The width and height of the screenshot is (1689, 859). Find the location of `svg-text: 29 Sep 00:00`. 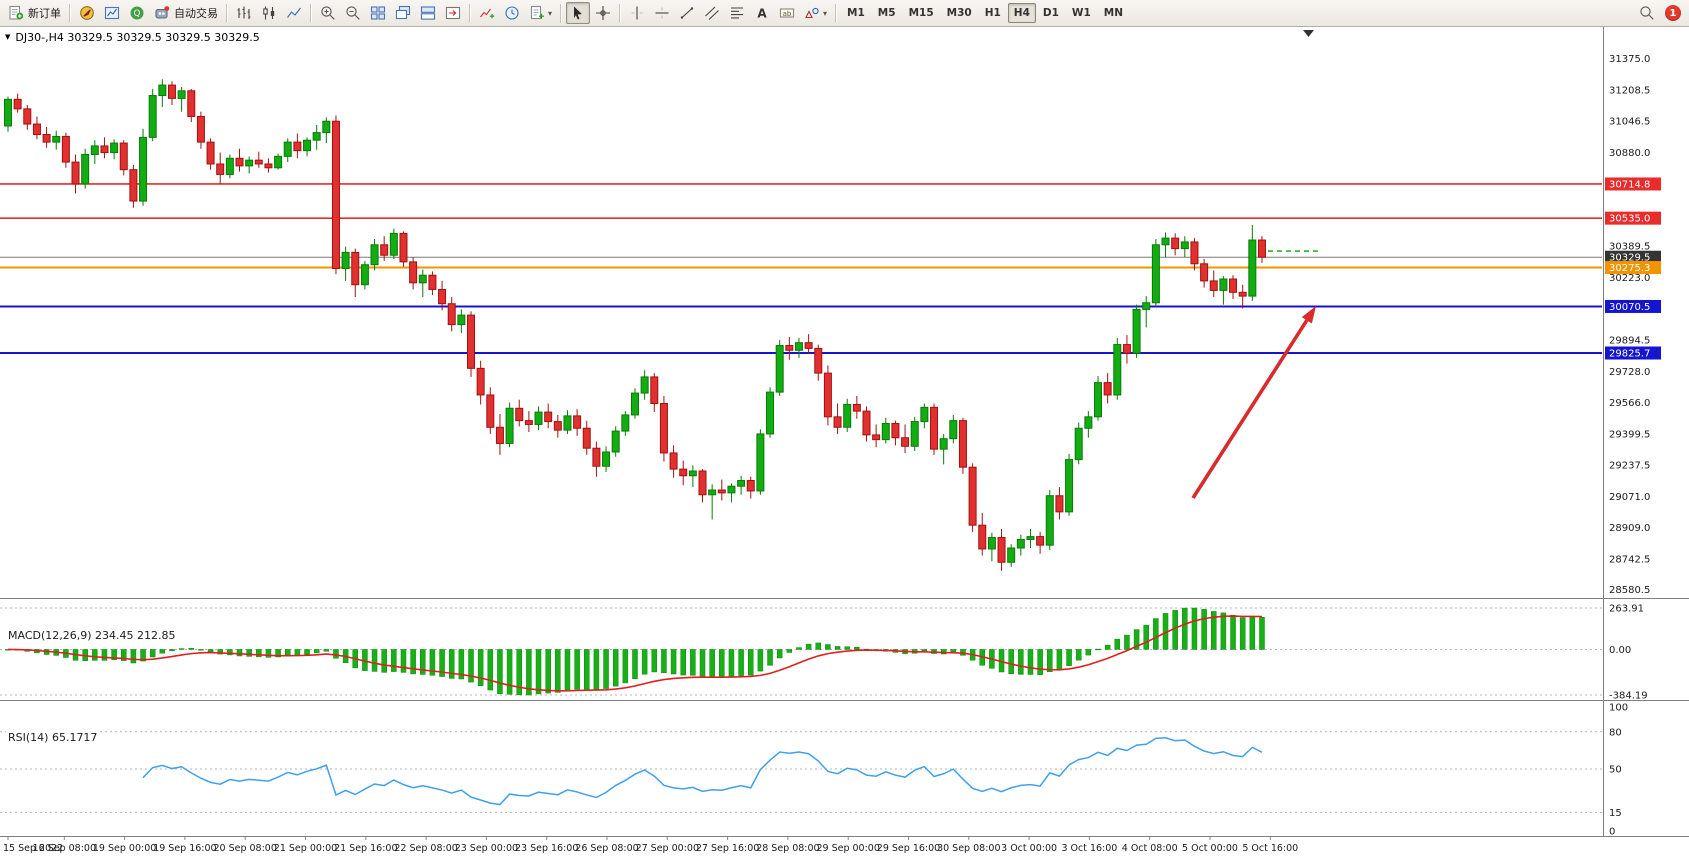

svg-text: 29 Sep 00:00 is located at coordinates (847, 848).